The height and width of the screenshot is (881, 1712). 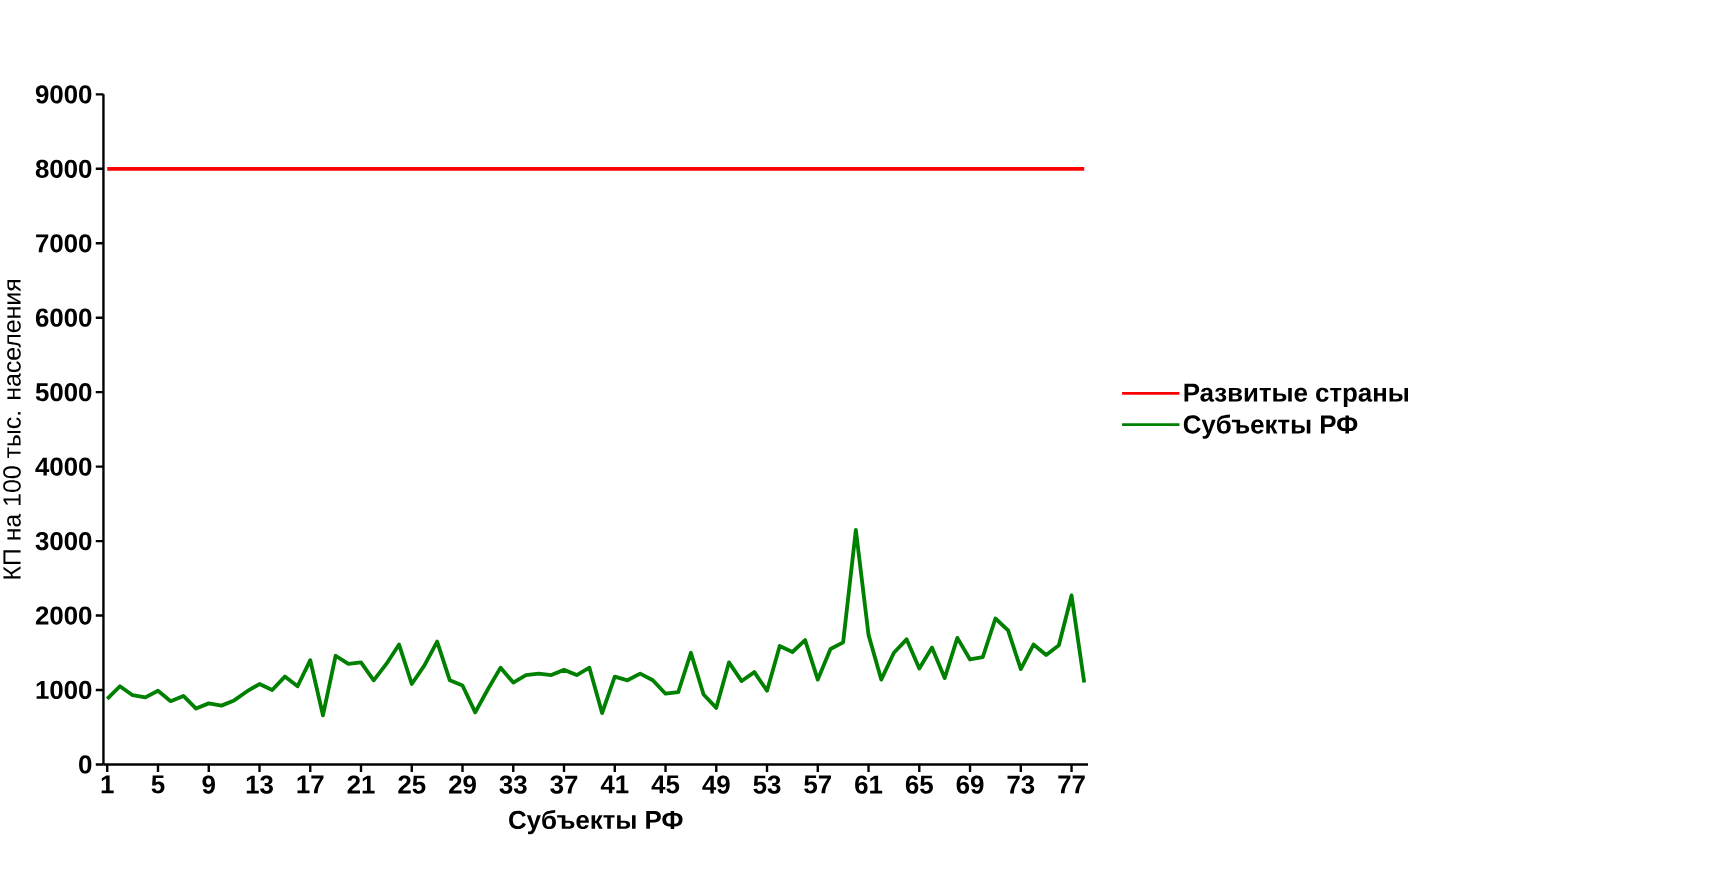 What do you see at coordinates (767, 784) in the screenshot?
I see `x-tick-label: 53` at bounding box center [767, 784].